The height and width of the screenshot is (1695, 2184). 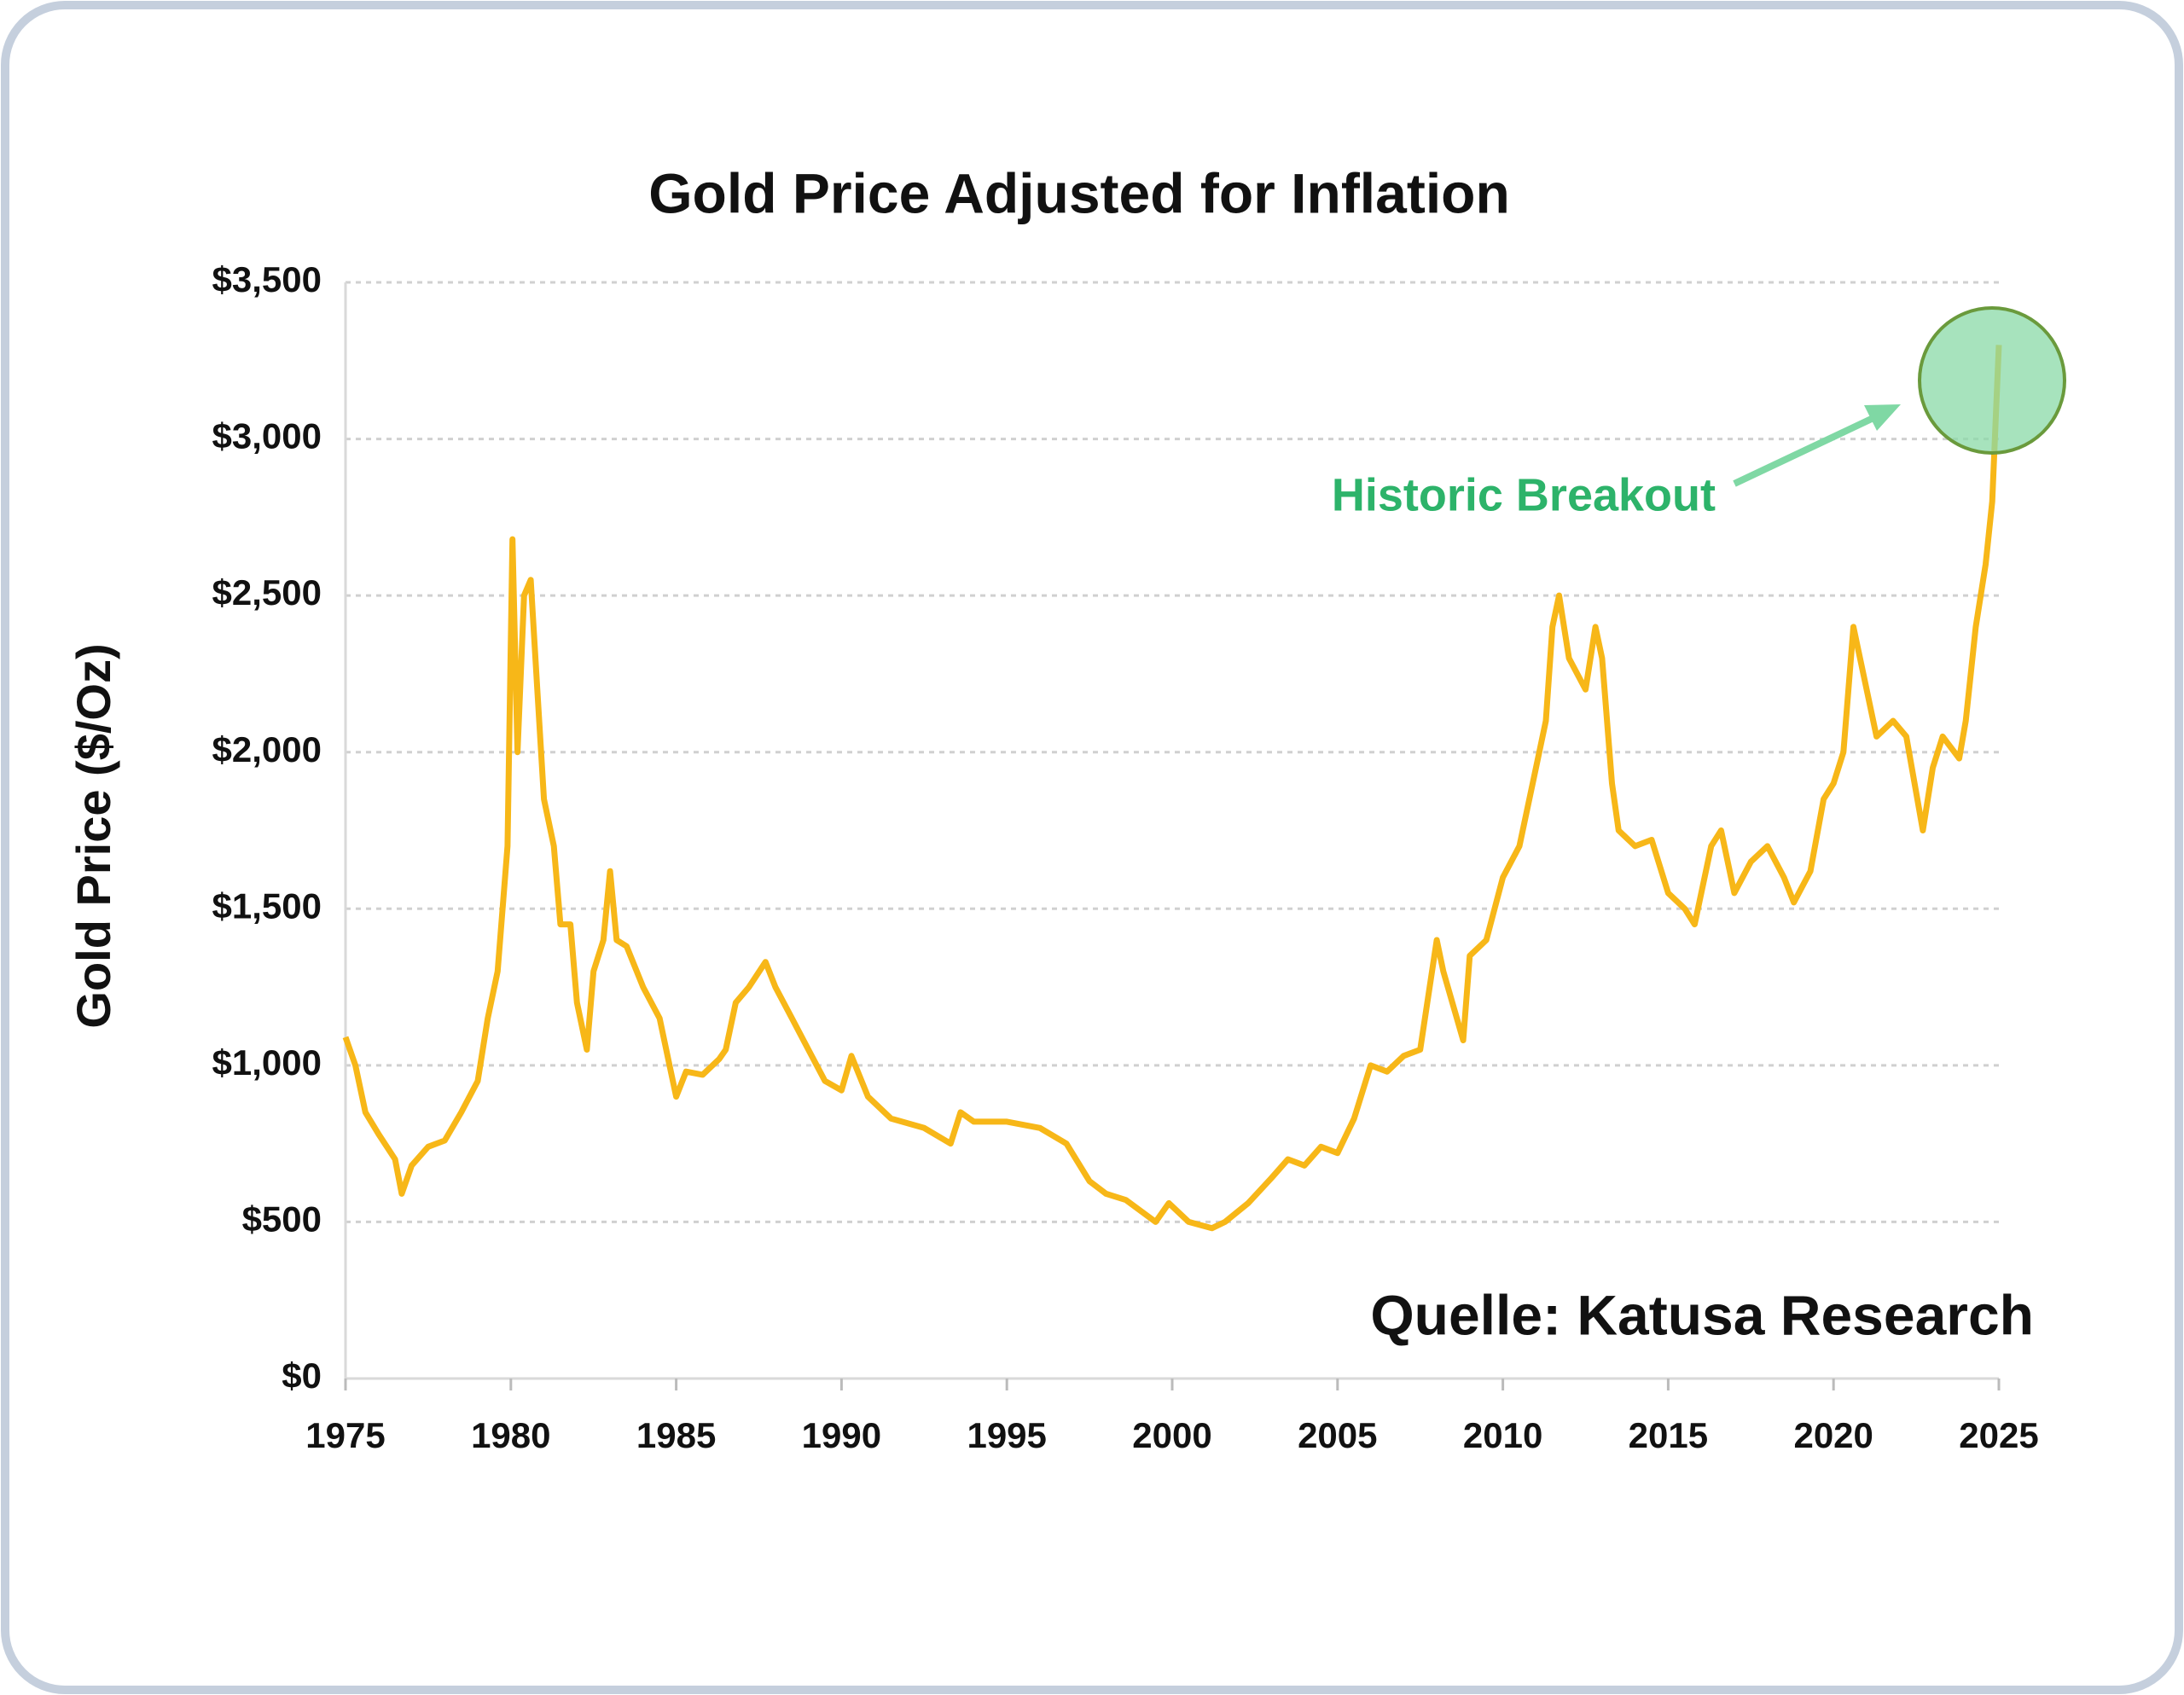 What do you see at coordinates (1668, 1435) in the screenshot?
I see `x-tick-label: 2015` at bounding box center [1668, 1435].